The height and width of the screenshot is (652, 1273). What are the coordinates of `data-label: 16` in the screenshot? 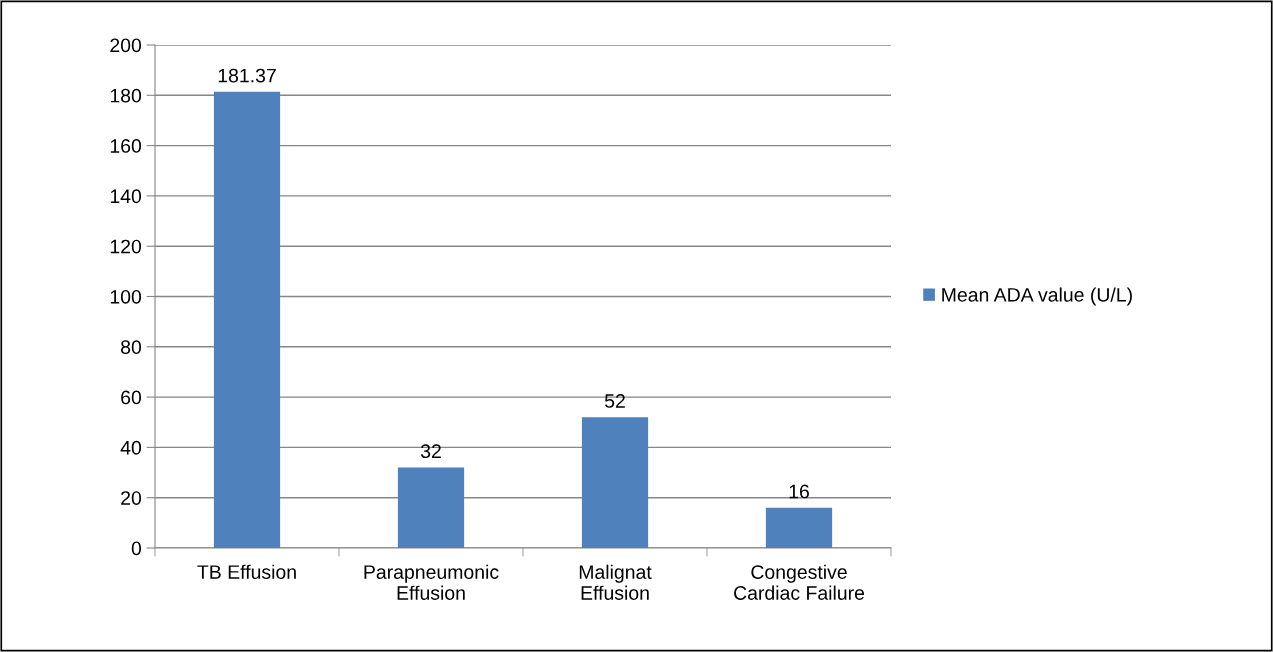 It's located at (799, 491).